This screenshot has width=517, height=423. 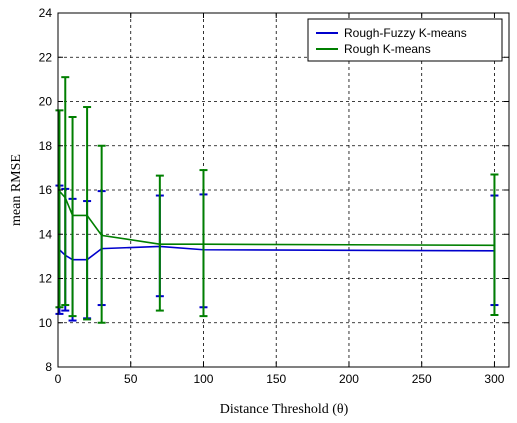 I want to click on x-tick-label: 0, so click(x=58, y=379).